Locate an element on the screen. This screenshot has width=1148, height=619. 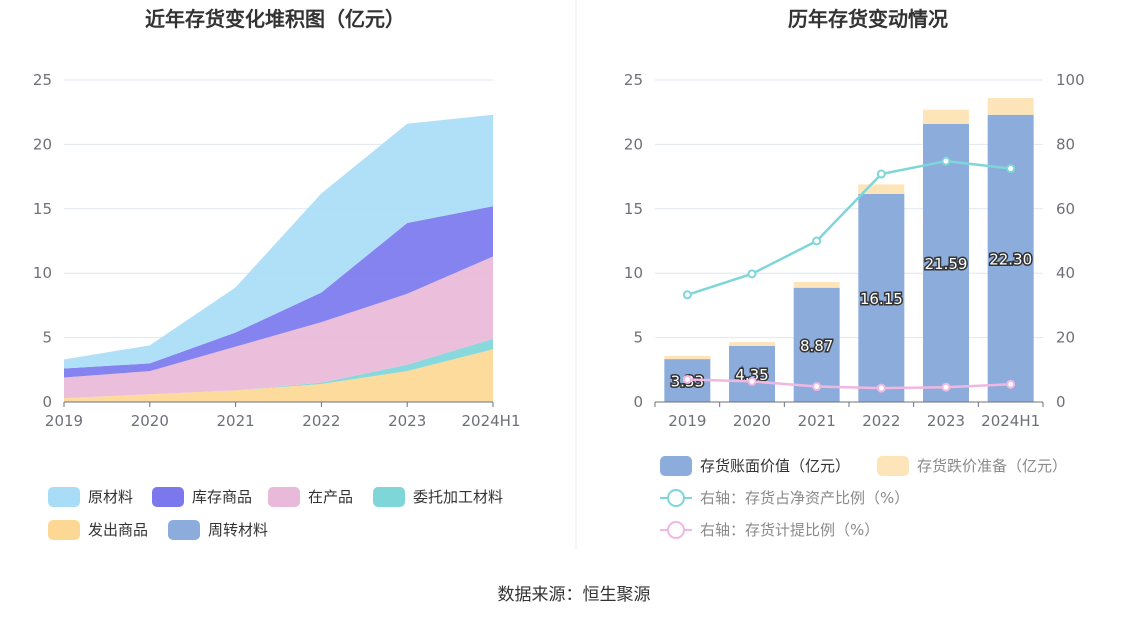
right-y-tick-label: 25 is located at coordinates (633, 80).